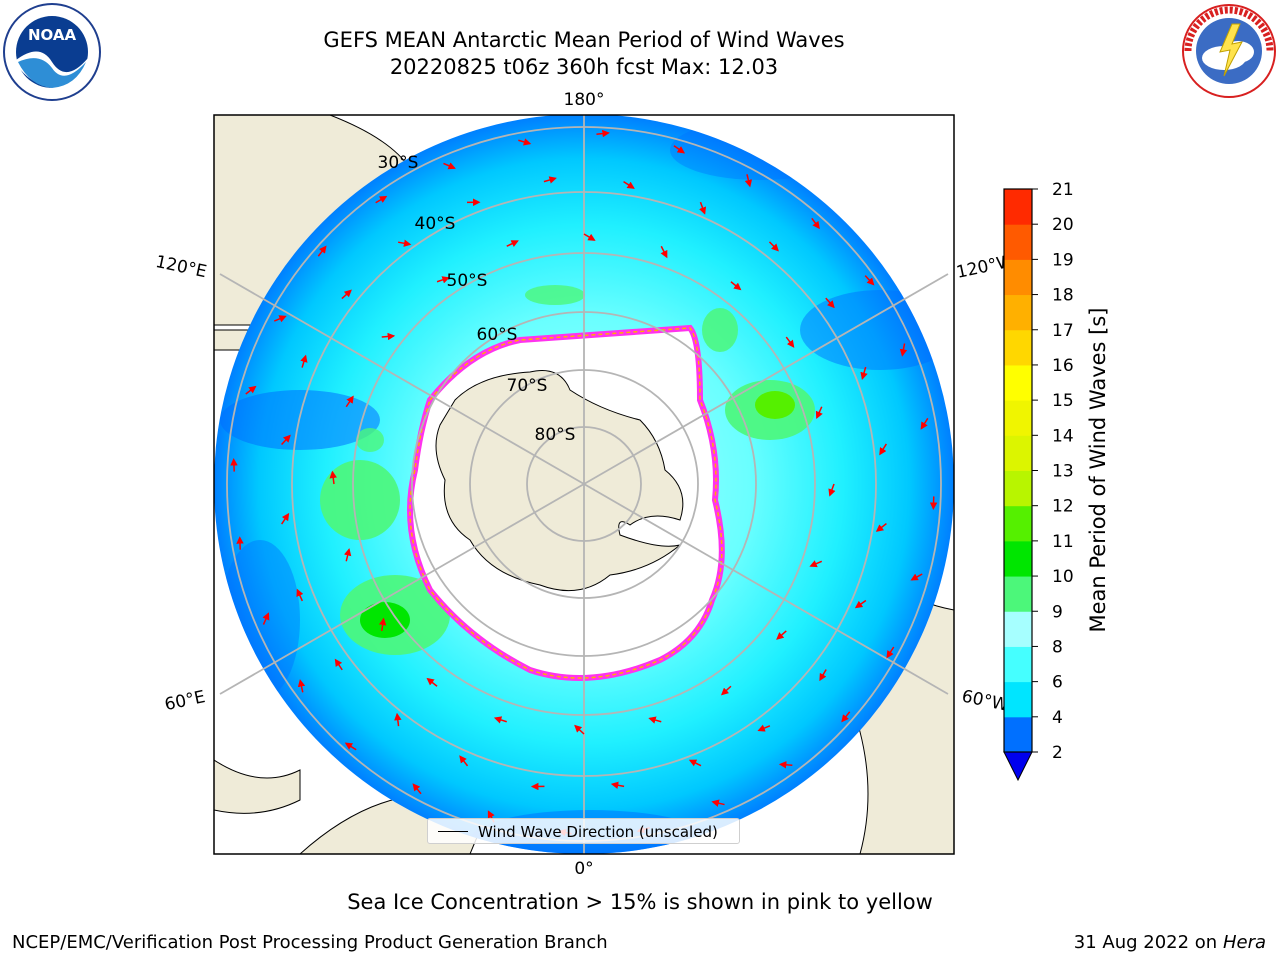  I want to click on colorbar-tick-label: 4, so click(1057, 718).